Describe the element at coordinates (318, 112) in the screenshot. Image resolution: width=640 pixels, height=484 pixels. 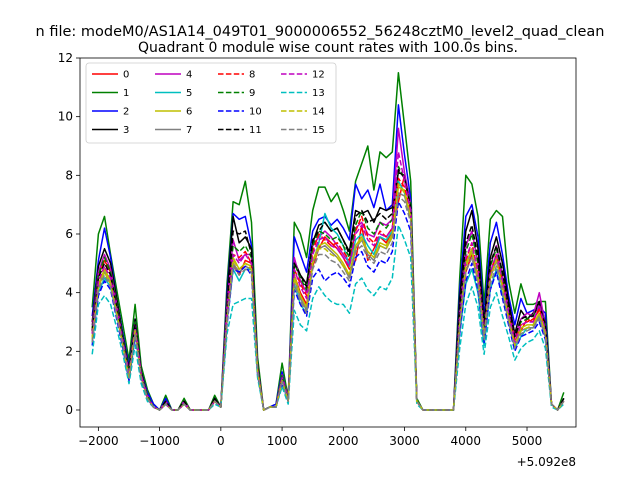
I see `legend-label-14: 14` at that location.